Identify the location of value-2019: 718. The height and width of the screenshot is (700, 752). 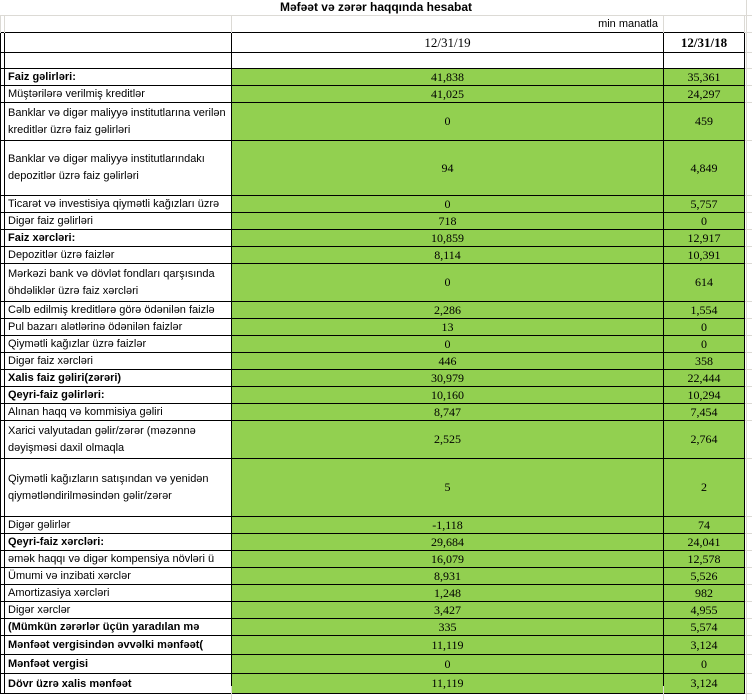
(447, 221).